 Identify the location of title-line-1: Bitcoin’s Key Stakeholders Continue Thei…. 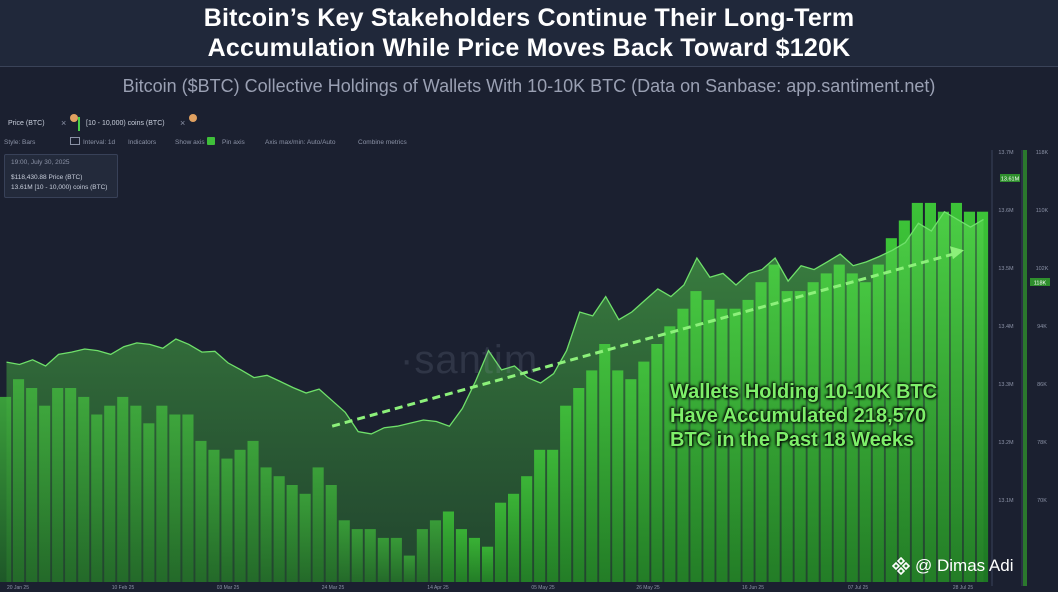
(529, 18).